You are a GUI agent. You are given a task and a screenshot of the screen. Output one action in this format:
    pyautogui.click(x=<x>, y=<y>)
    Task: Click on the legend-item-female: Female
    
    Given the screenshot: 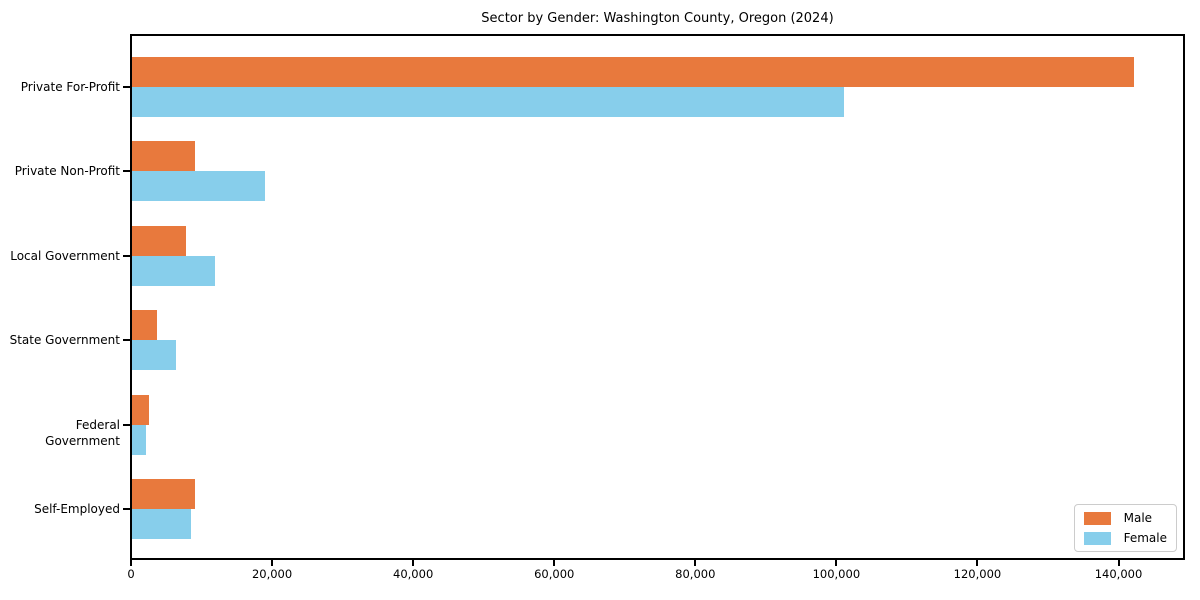 What is the action you would take?
    pyautogui.click(x=1125, y=538)
    